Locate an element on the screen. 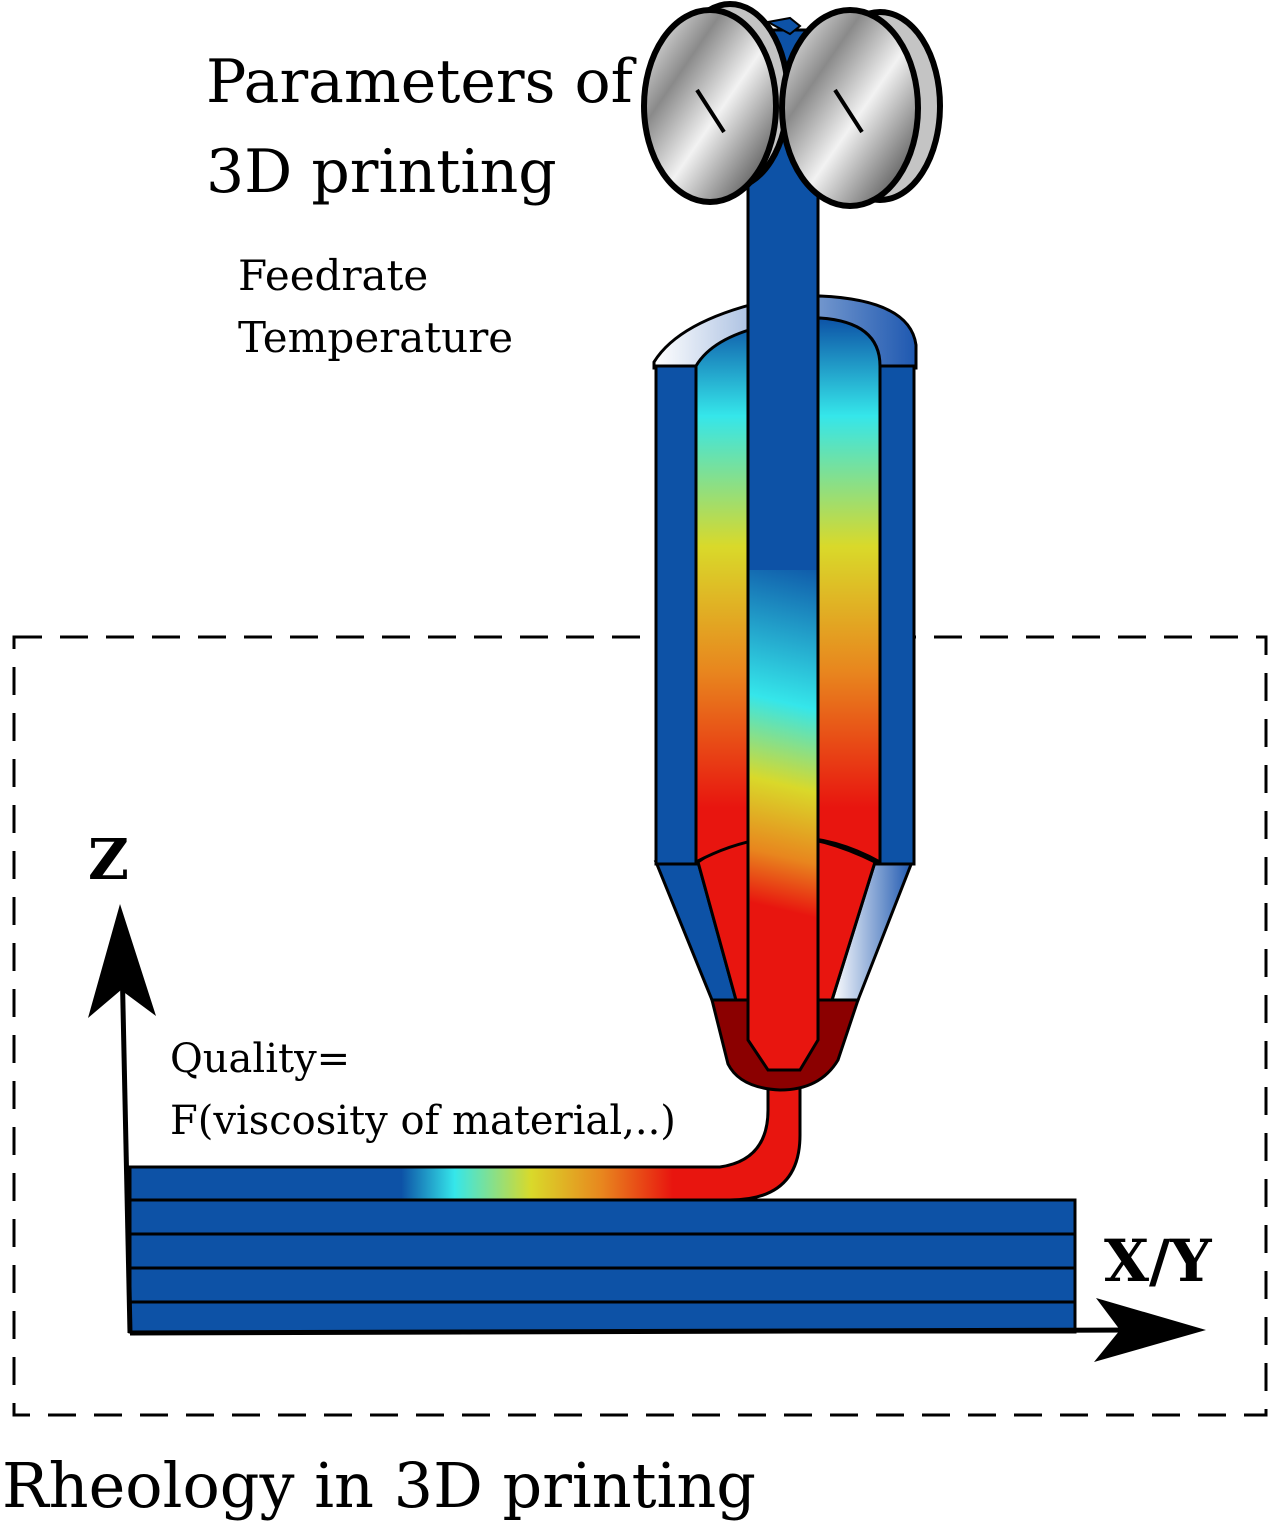  printed-layers is located at coordinates (602, 1266).